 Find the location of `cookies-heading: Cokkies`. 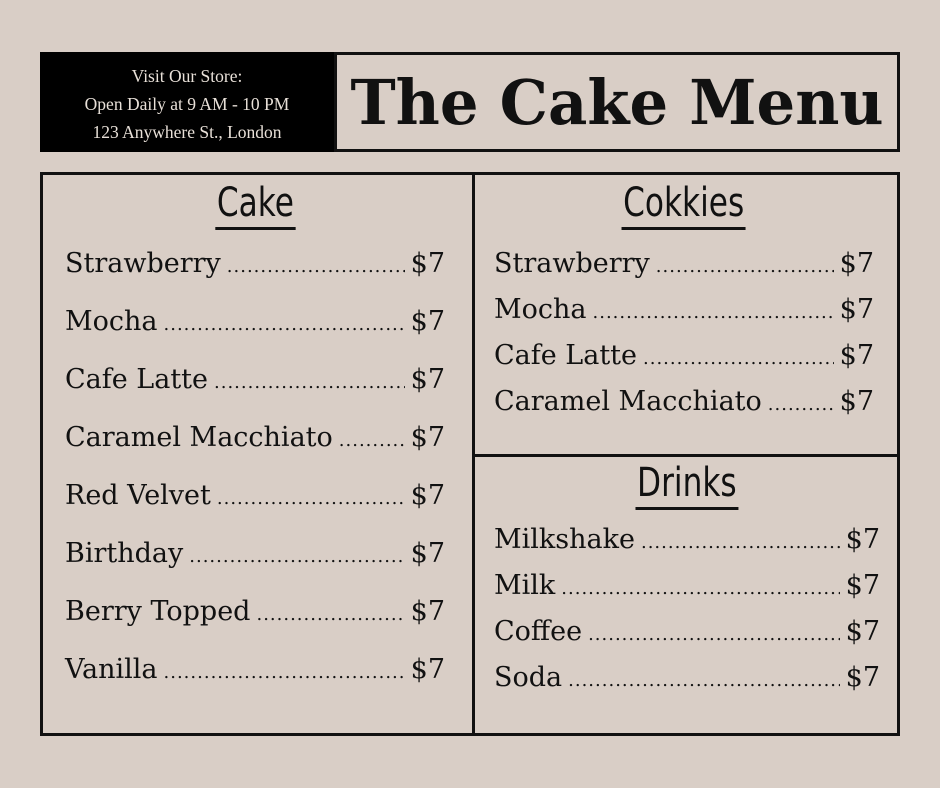

cookies-heading: Cokkies is located at coordinates (684, 204).